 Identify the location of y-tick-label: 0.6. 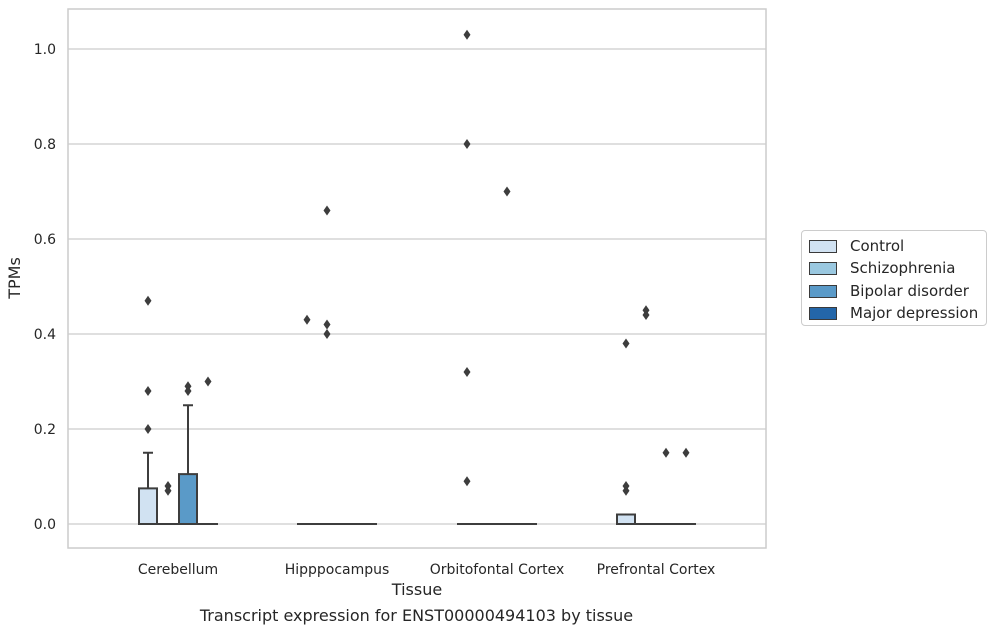
(45, 240).